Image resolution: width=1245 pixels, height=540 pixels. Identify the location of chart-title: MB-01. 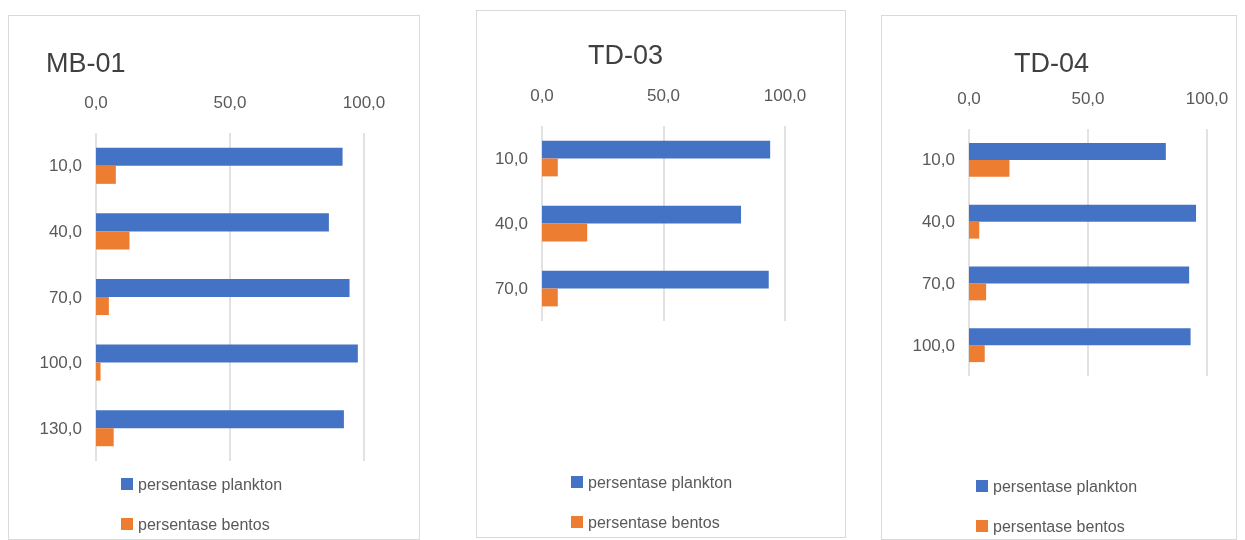
(86, 62).